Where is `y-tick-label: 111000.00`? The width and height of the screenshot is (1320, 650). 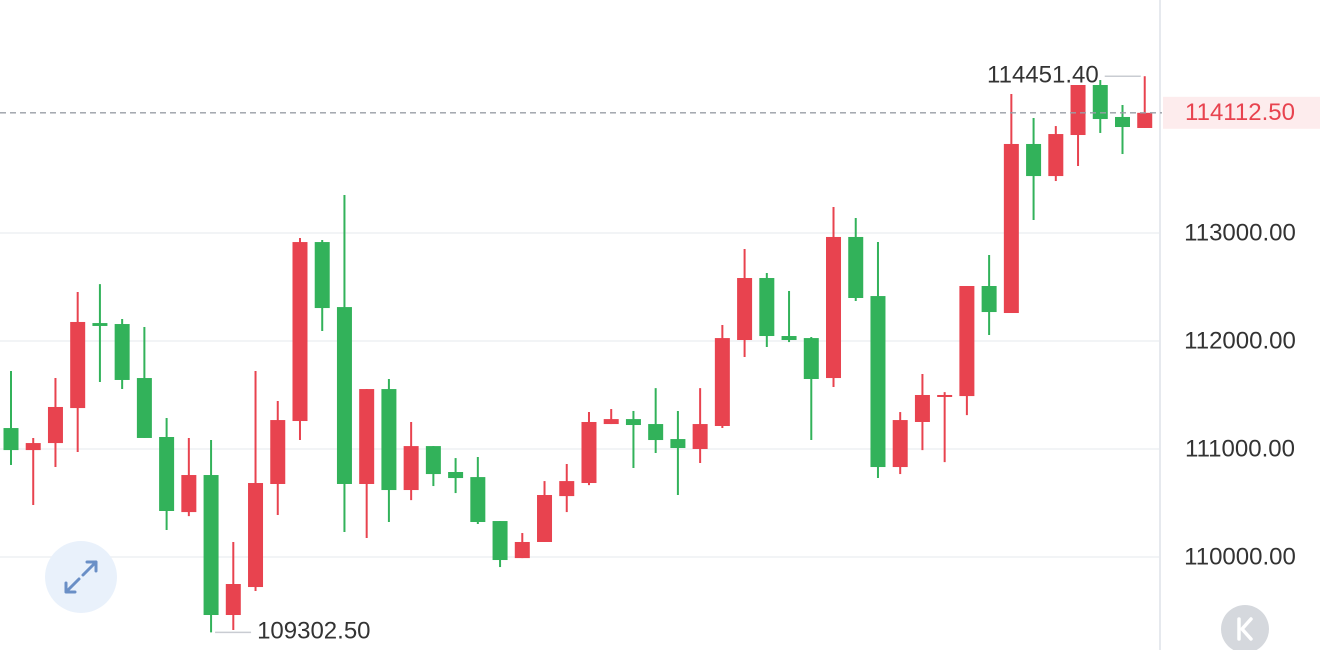 y-tick-label: 111000.00 is located at coordinates (1240, 448).